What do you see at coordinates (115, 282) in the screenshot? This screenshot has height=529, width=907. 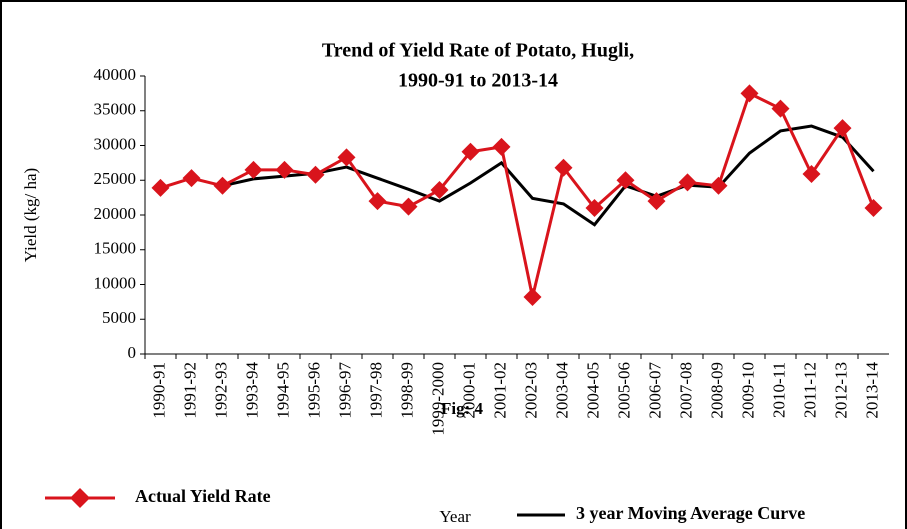 I see `y-tick-label: 10000` at bounding box center [115, 282].